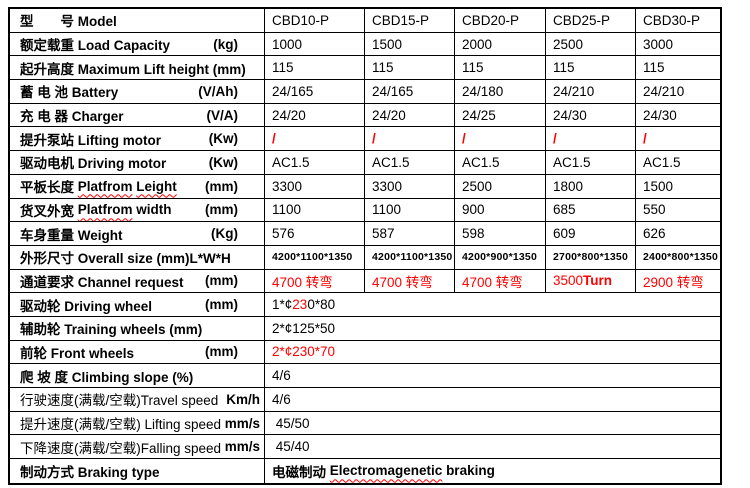 Image resolution: width=750 pixels, height=488 pixels. What do you see at coordinates (568, 44) in the screenshot?
I see `cell-text: 2500` at bounding box center [568, 44].